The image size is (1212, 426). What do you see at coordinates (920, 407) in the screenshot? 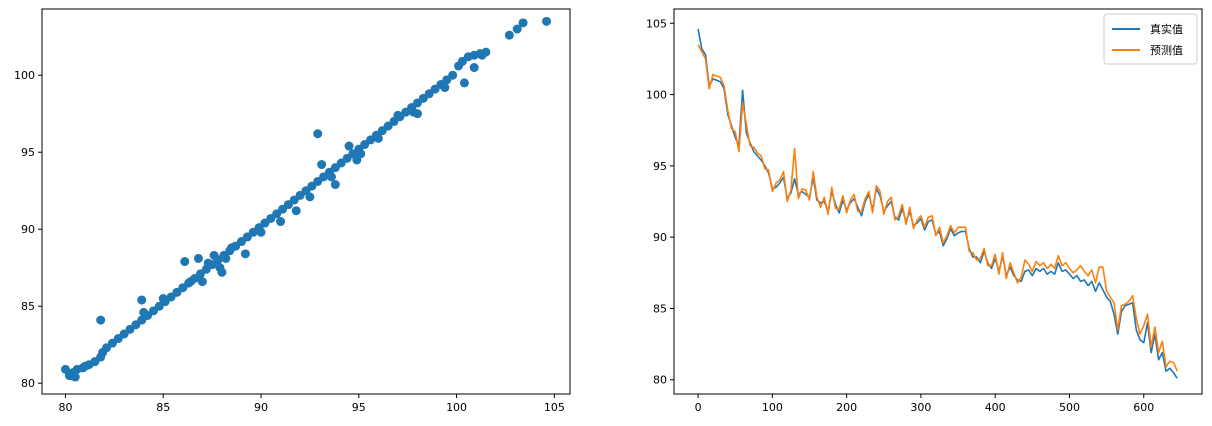
I see `x-tick-label: 300` at bounding box center [920, 407].